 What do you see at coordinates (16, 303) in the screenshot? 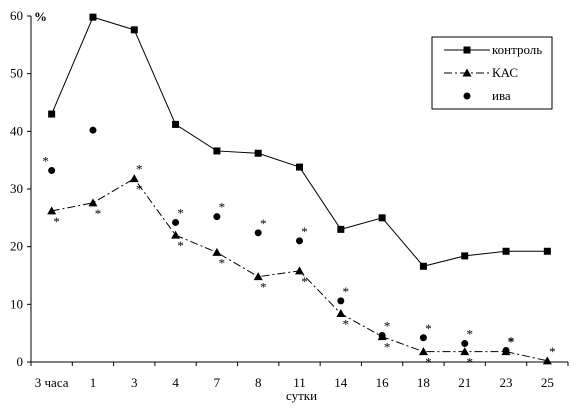
I see `y-tick-label: 10` at bounding box center [16, 303].